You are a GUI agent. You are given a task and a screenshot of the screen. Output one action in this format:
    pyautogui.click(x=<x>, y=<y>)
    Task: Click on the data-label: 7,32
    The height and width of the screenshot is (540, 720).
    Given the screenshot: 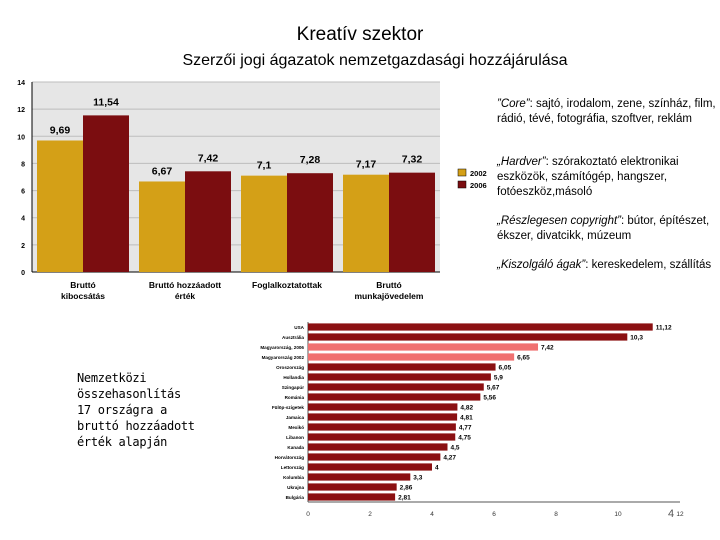 What is the action you would take?
    pyautogui.click(x=412, y=160)
    